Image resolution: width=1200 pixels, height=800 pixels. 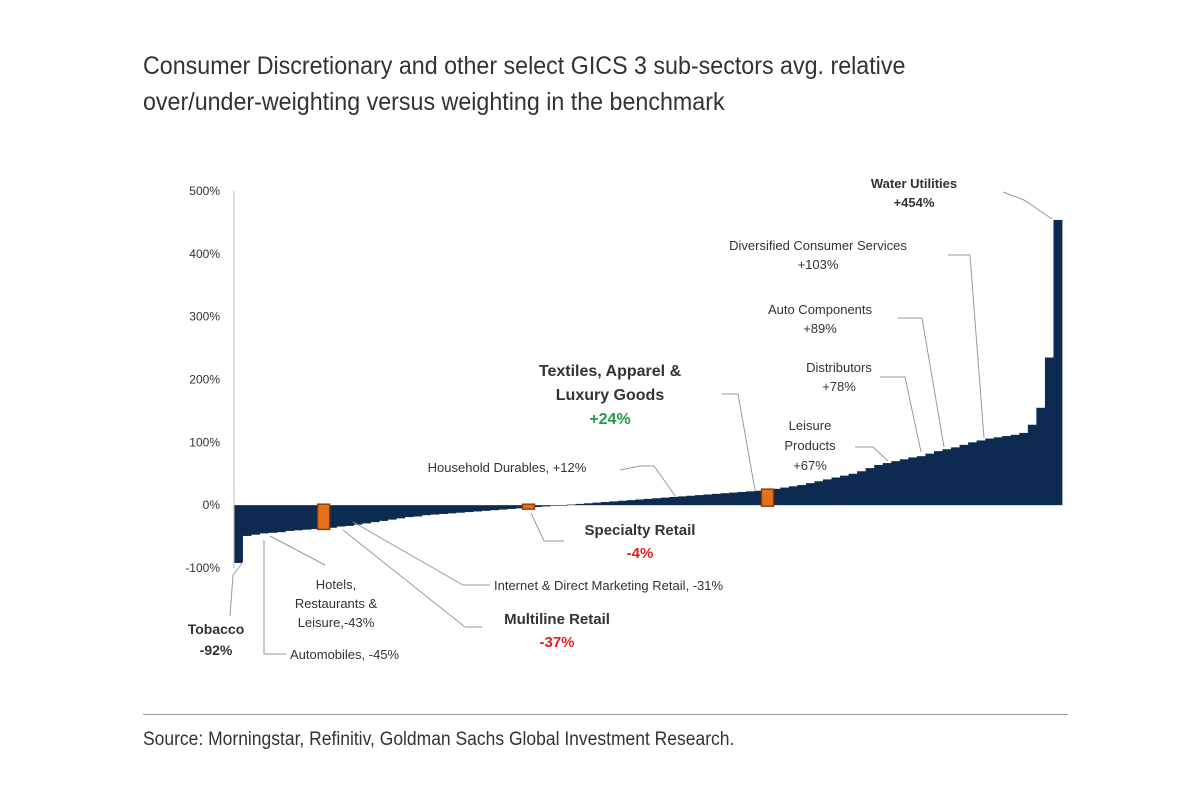 I want to click on annotation-label: +89%, so click(x=820, y=328).